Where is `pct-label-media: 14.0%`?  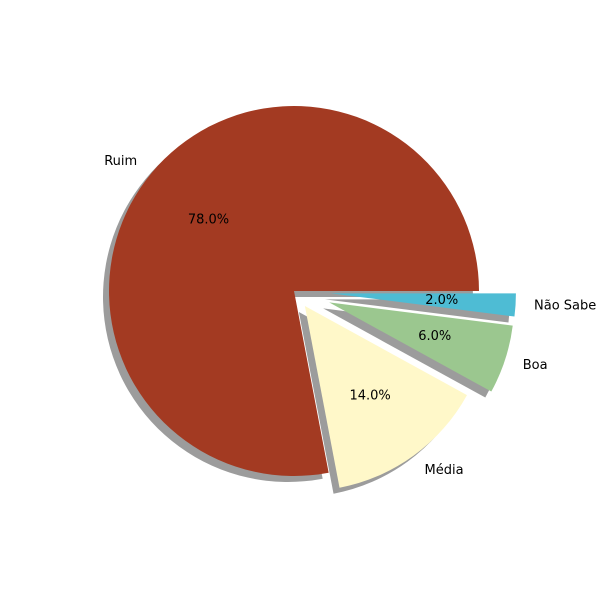 pct-label-media: 14.0% is located at coordinates (369, 395).